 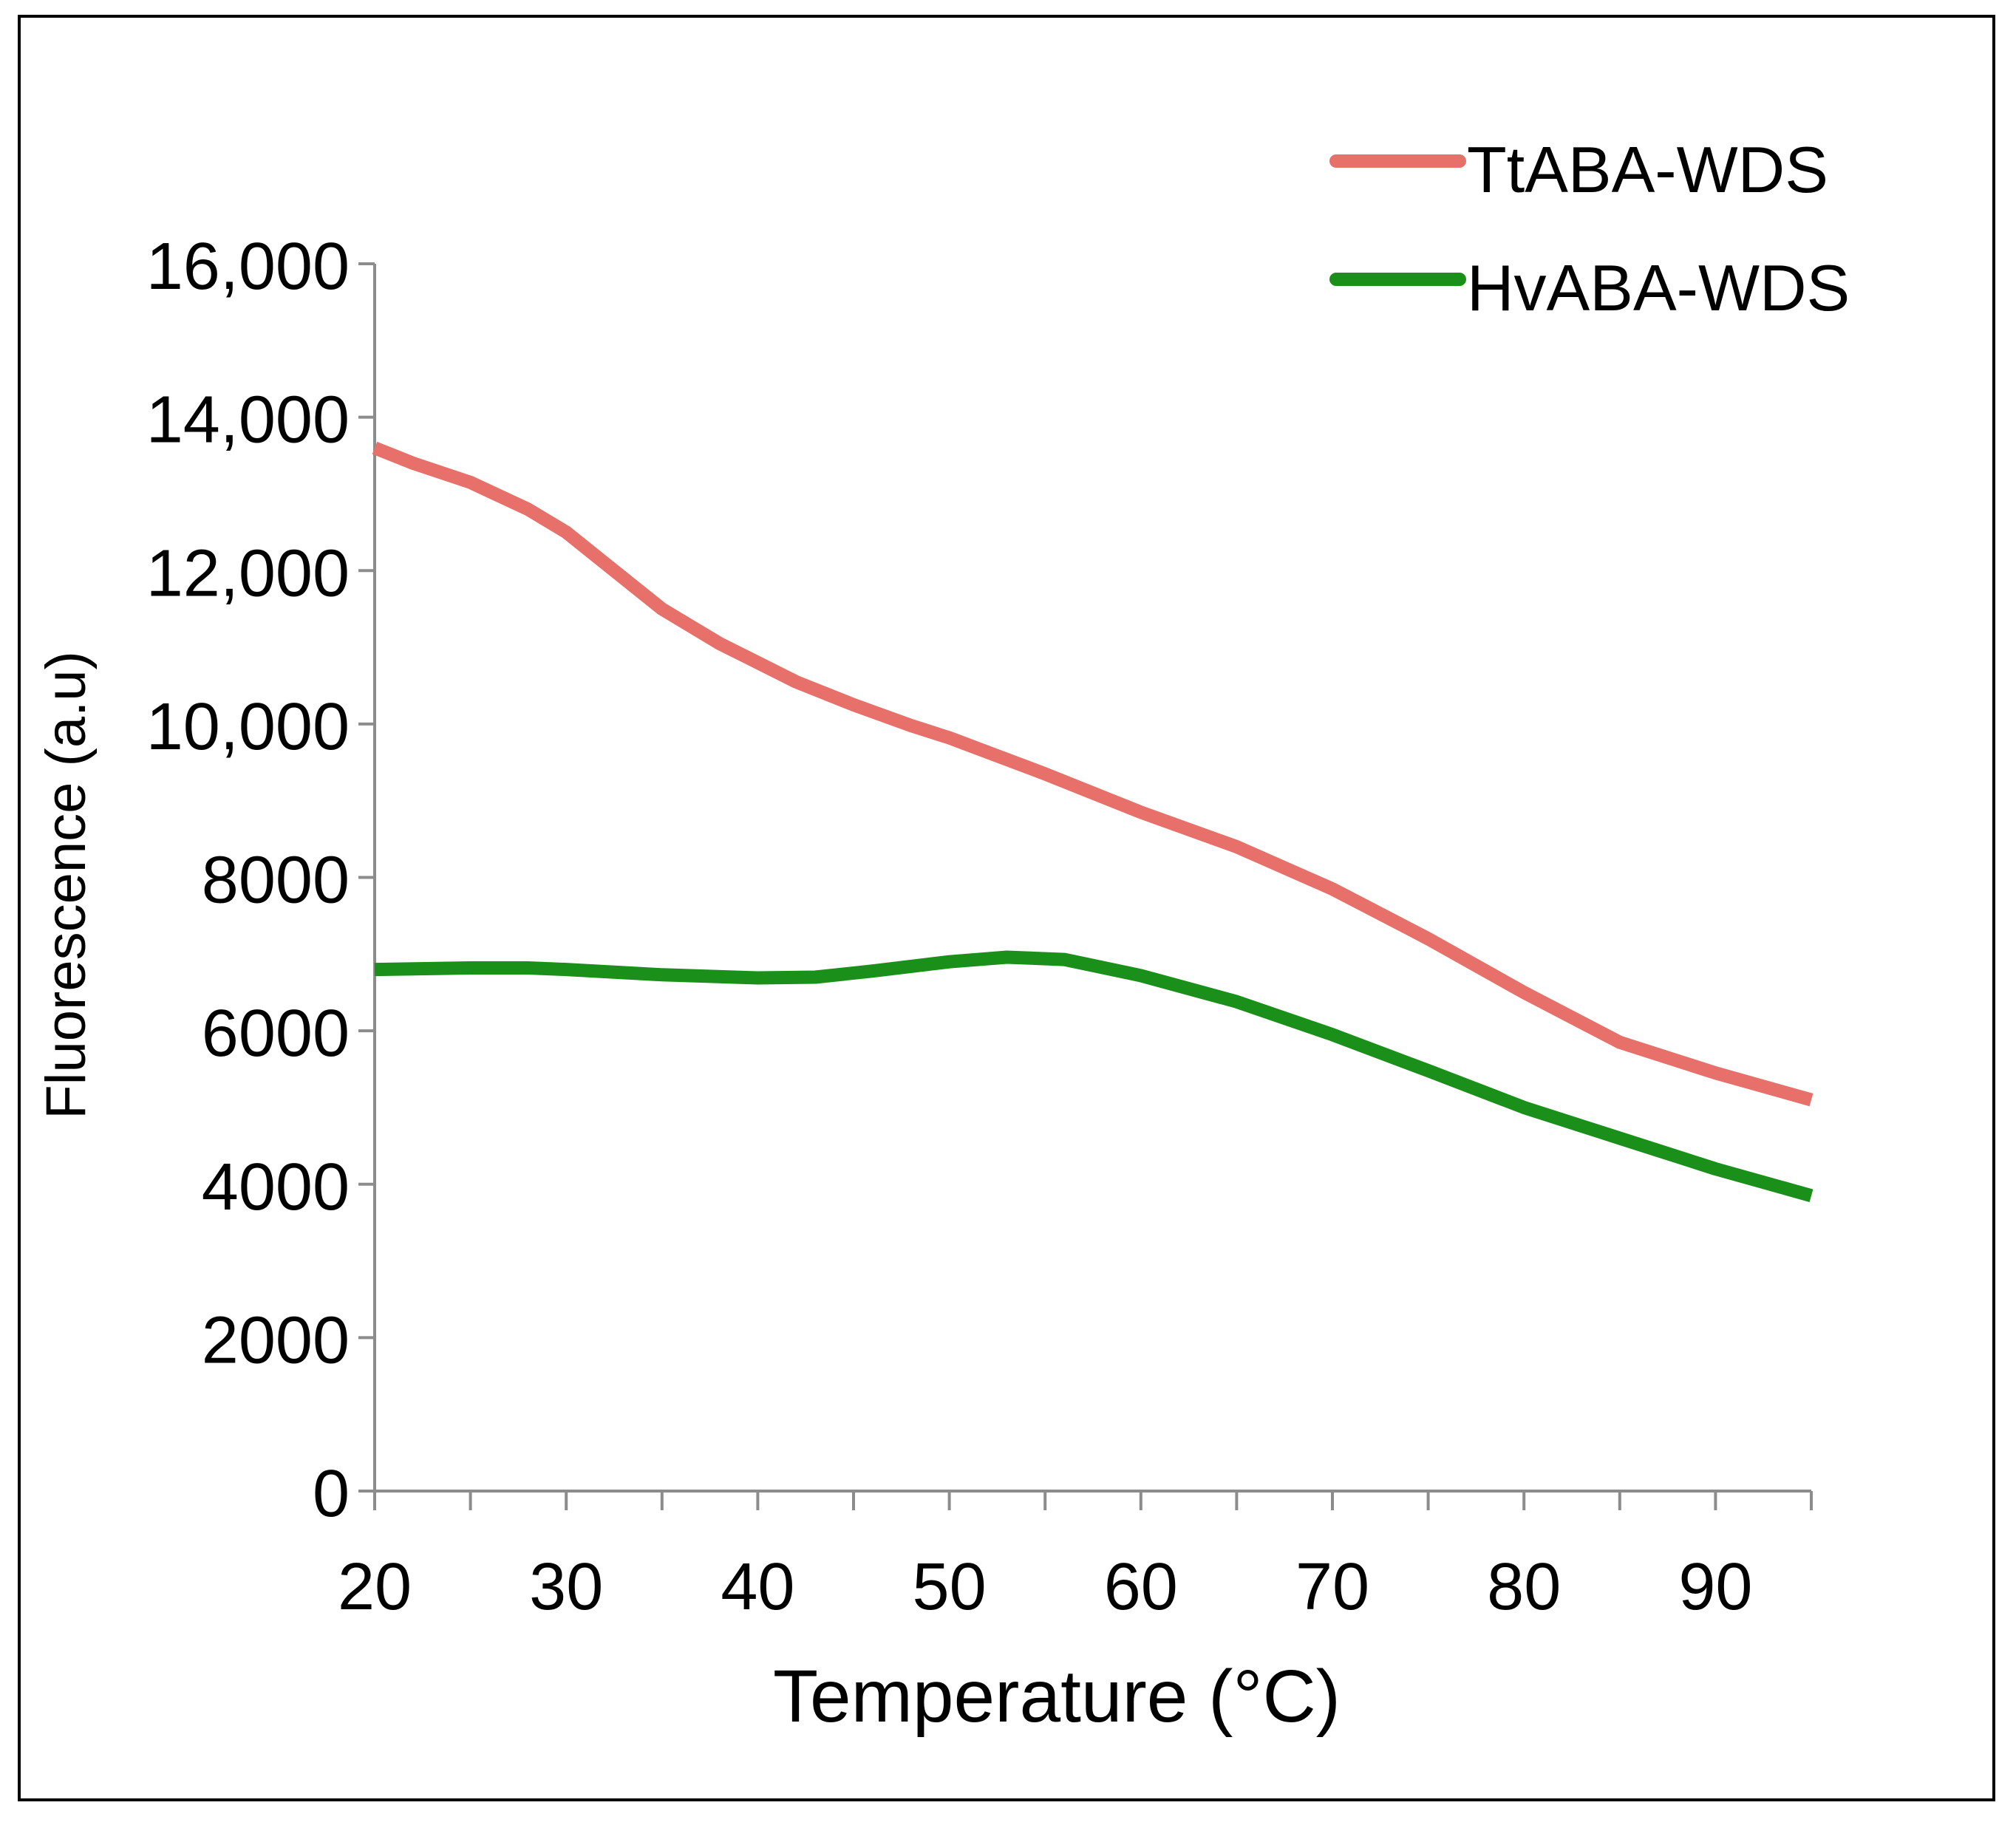 What do you see at coordinates (1075, 1558) in the screenshot?
I see `x-ticks: 20 30 40 50 60 70 80 90` at bounding box center [1075, 1558].